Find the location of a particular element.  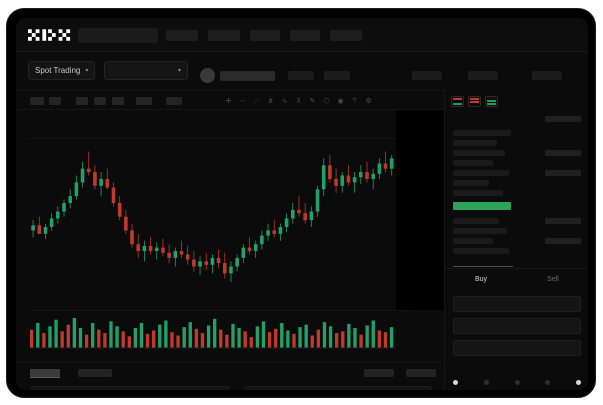

coin-avatar is located at coordinates (207, 75).